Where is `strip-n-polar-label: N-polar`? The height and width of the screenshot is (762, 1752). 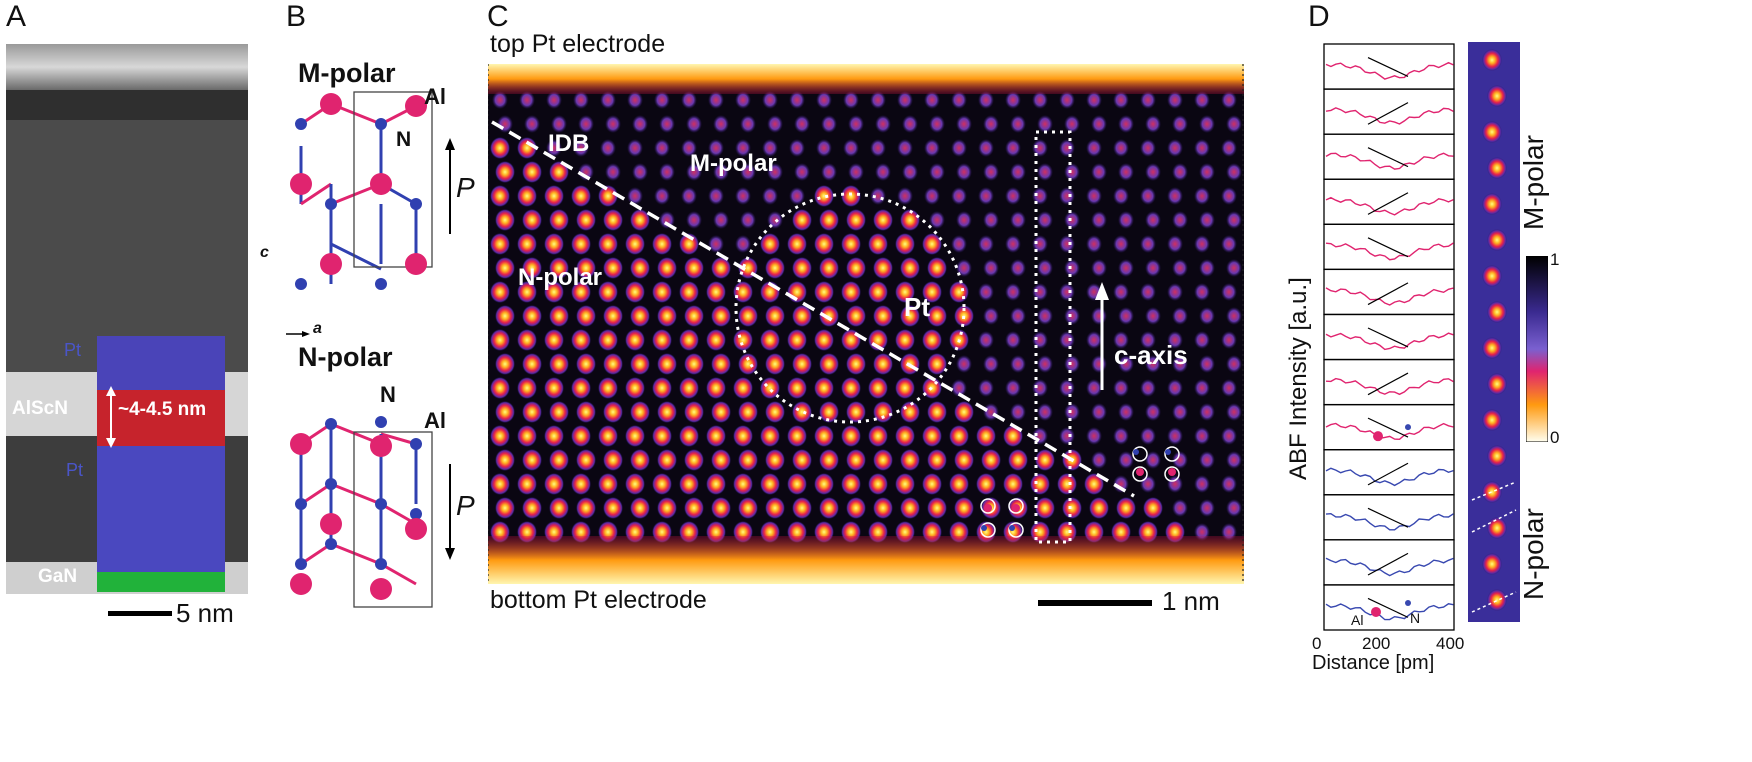 strip-n-polar-label: N-polar is located at coordinates (1533, 554).